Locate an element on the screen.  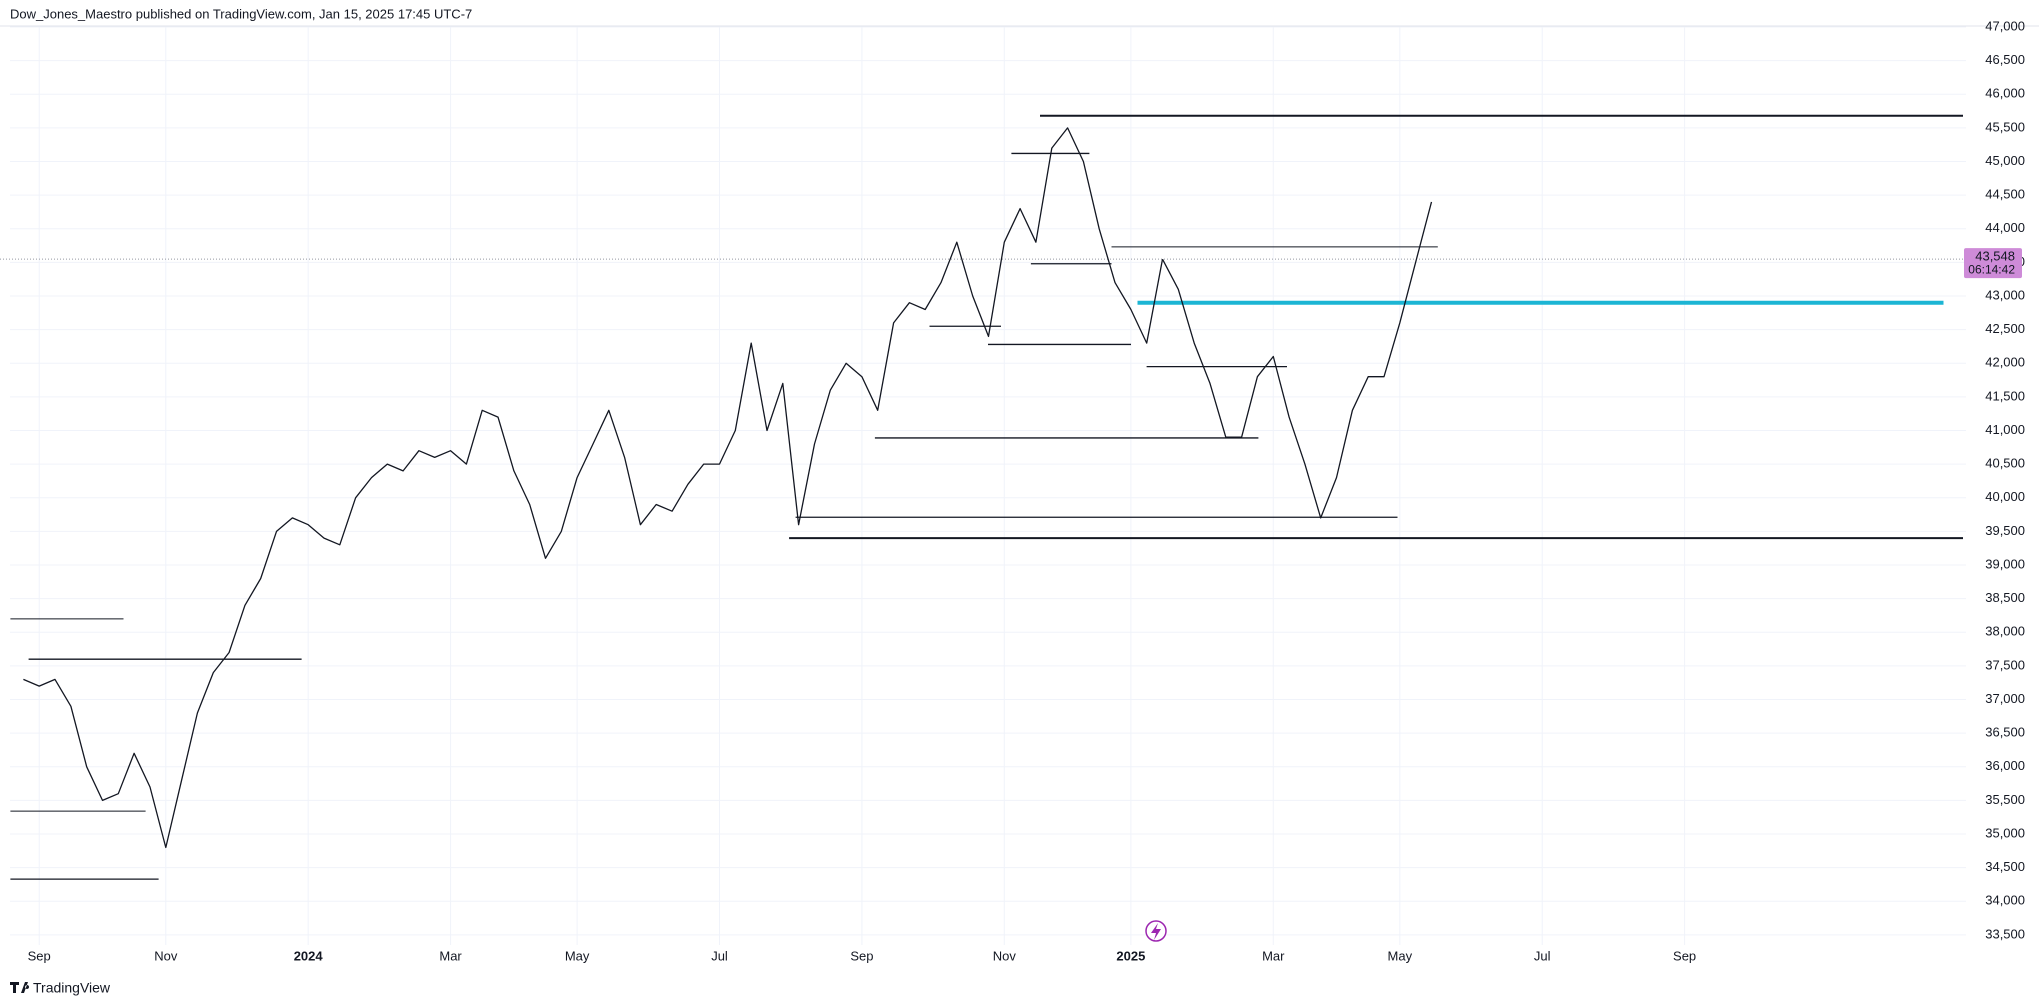
y-tick-label: 43,000 is located at coordinates (2005, 294).